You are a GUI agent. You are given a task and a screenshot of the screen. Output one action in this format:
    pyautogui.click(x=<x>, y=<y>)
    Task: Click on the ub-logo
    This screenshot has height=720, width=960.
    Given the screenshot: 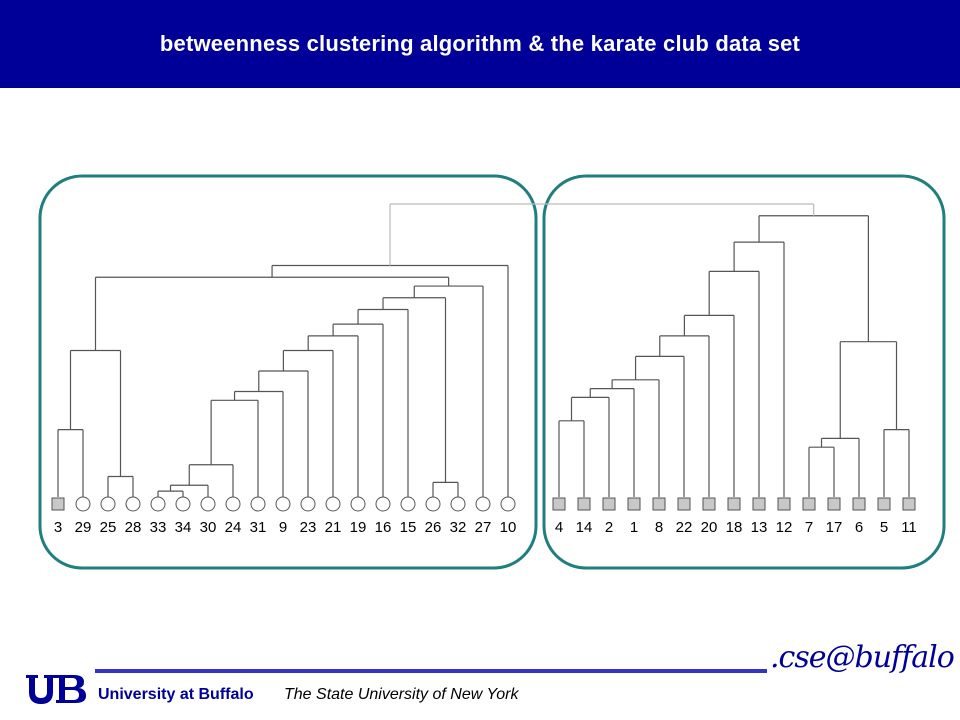 What is the action you would take?
    pyautogui.click(x=56, y=689)
    